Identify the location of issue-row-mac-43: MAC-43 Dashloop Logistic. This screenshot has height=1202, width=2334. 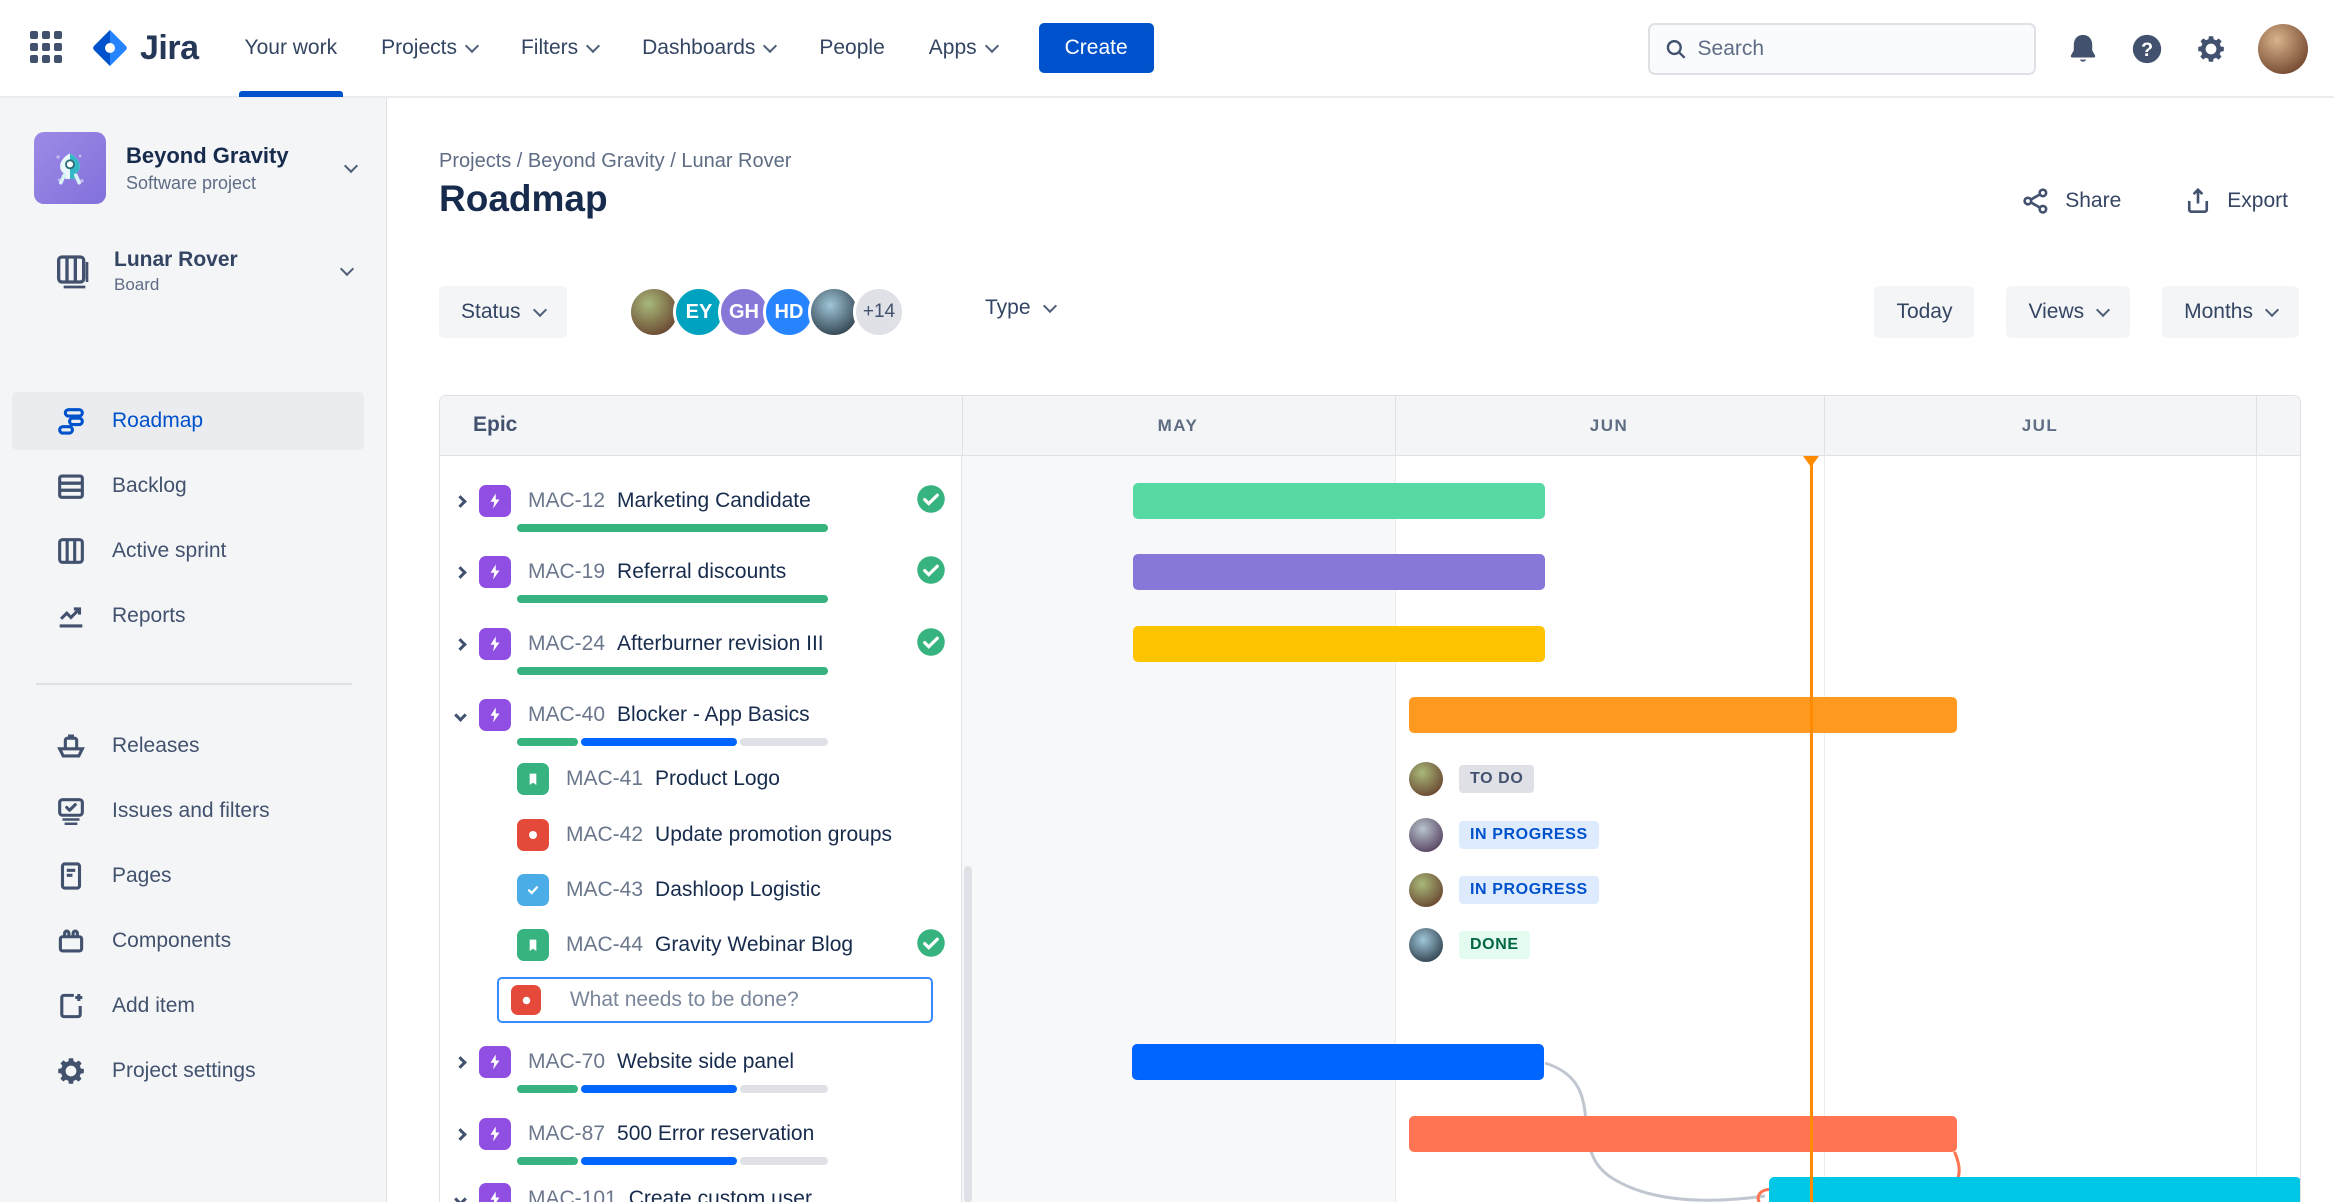
(701, 890).